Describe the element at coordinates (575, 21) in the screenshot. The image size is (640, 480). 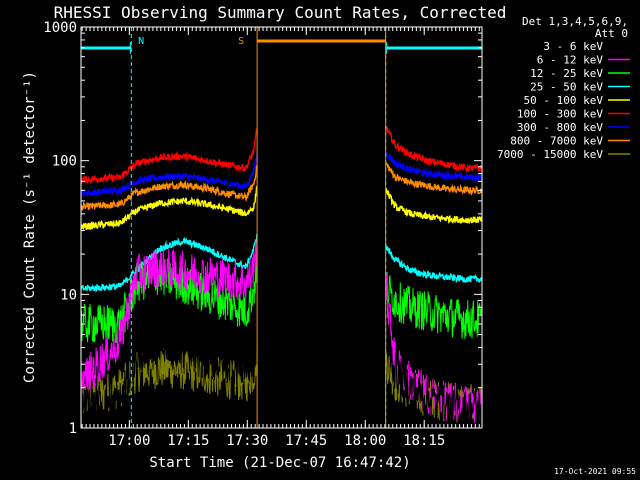
I see `legend-header-line-1: Det 1,3,4,5,6,9,` at that location.